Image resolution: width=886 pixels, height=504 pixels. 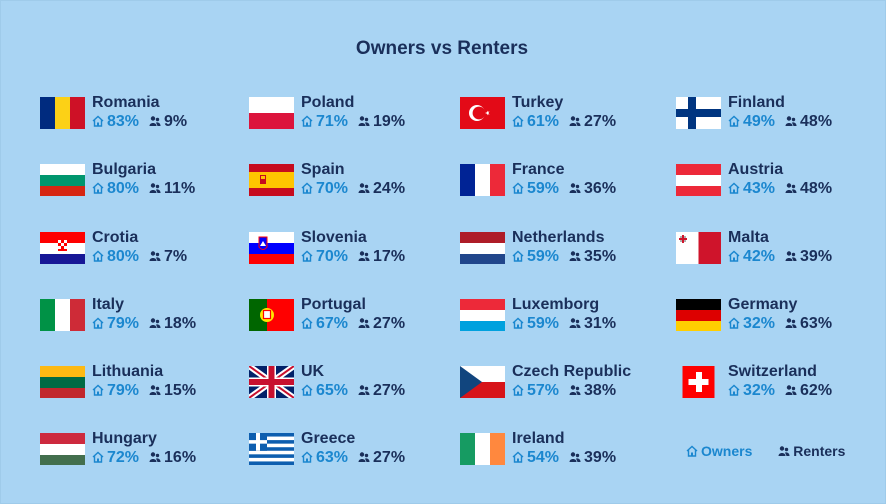 I want to click on owners-stat: 79%, so click(x=115, y=390).